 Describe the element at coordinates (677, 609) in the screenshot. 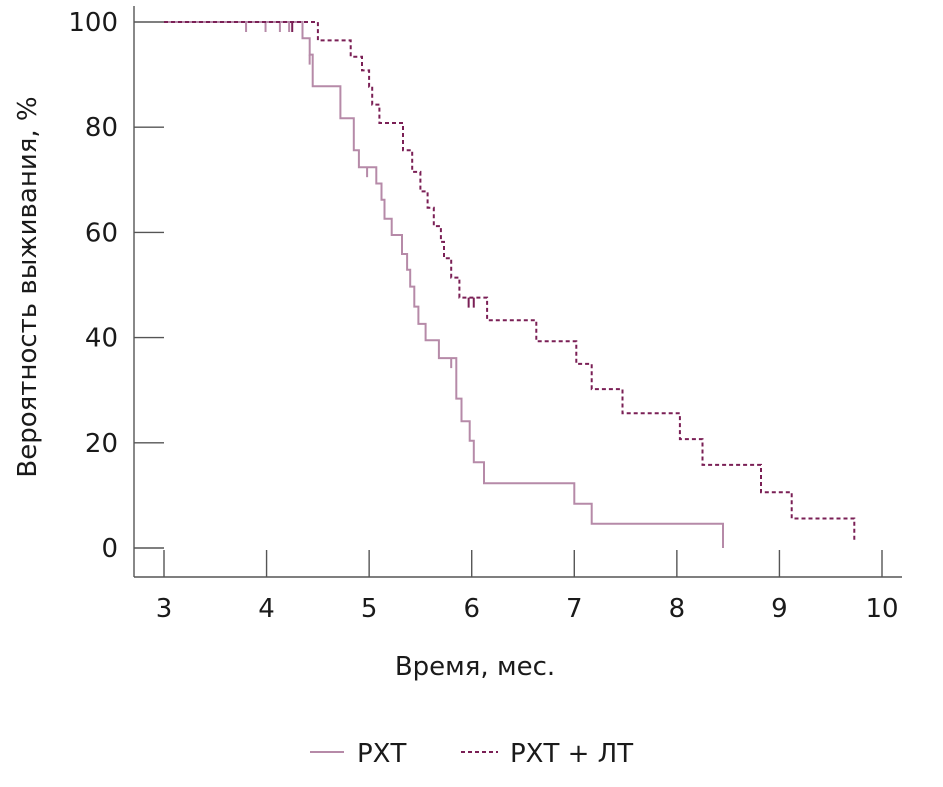

I see `x-tick-label: 8` at that location.